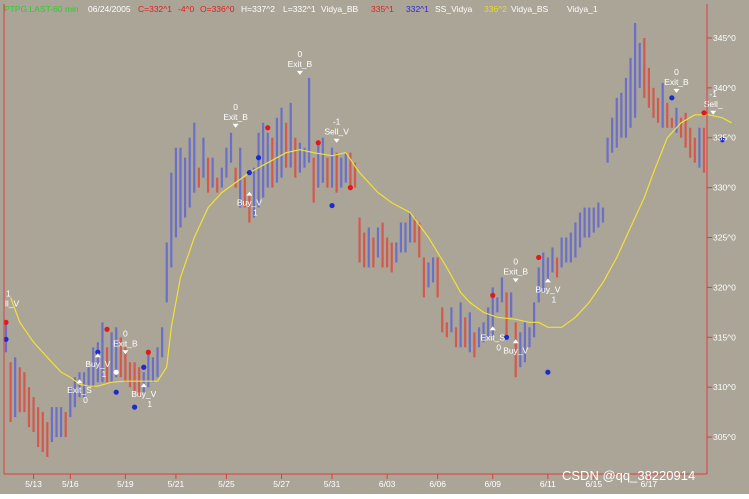 The height and width of the screenshot is (499, 749). Describe the element at coordinates (498, 347) in the screenshot. I see `signal-exit-s-2-value: 0` at that location.